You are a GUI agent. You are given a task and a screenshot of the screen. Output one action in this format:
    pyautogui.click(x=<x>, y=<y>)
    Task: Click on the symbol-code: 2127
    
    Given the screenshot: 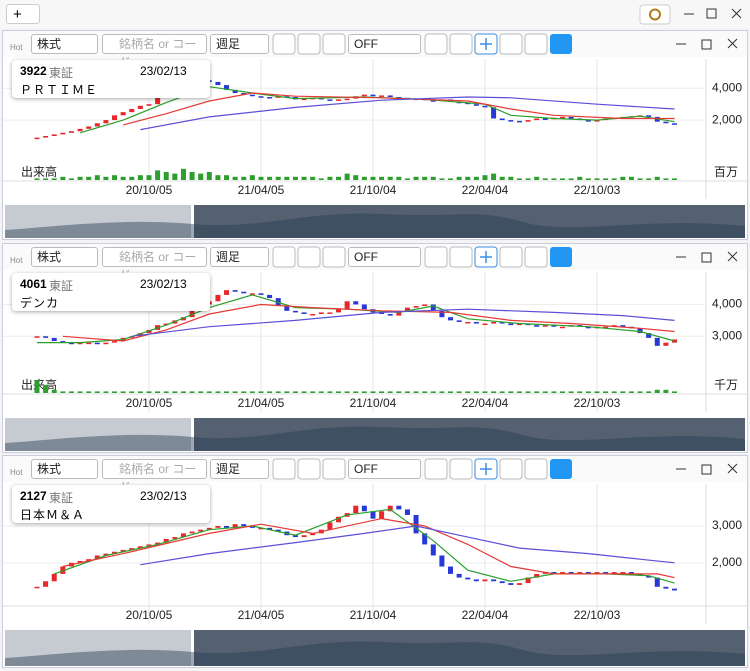 What is the action you would take?
    pyautogui.click(x=33, y=496)
    